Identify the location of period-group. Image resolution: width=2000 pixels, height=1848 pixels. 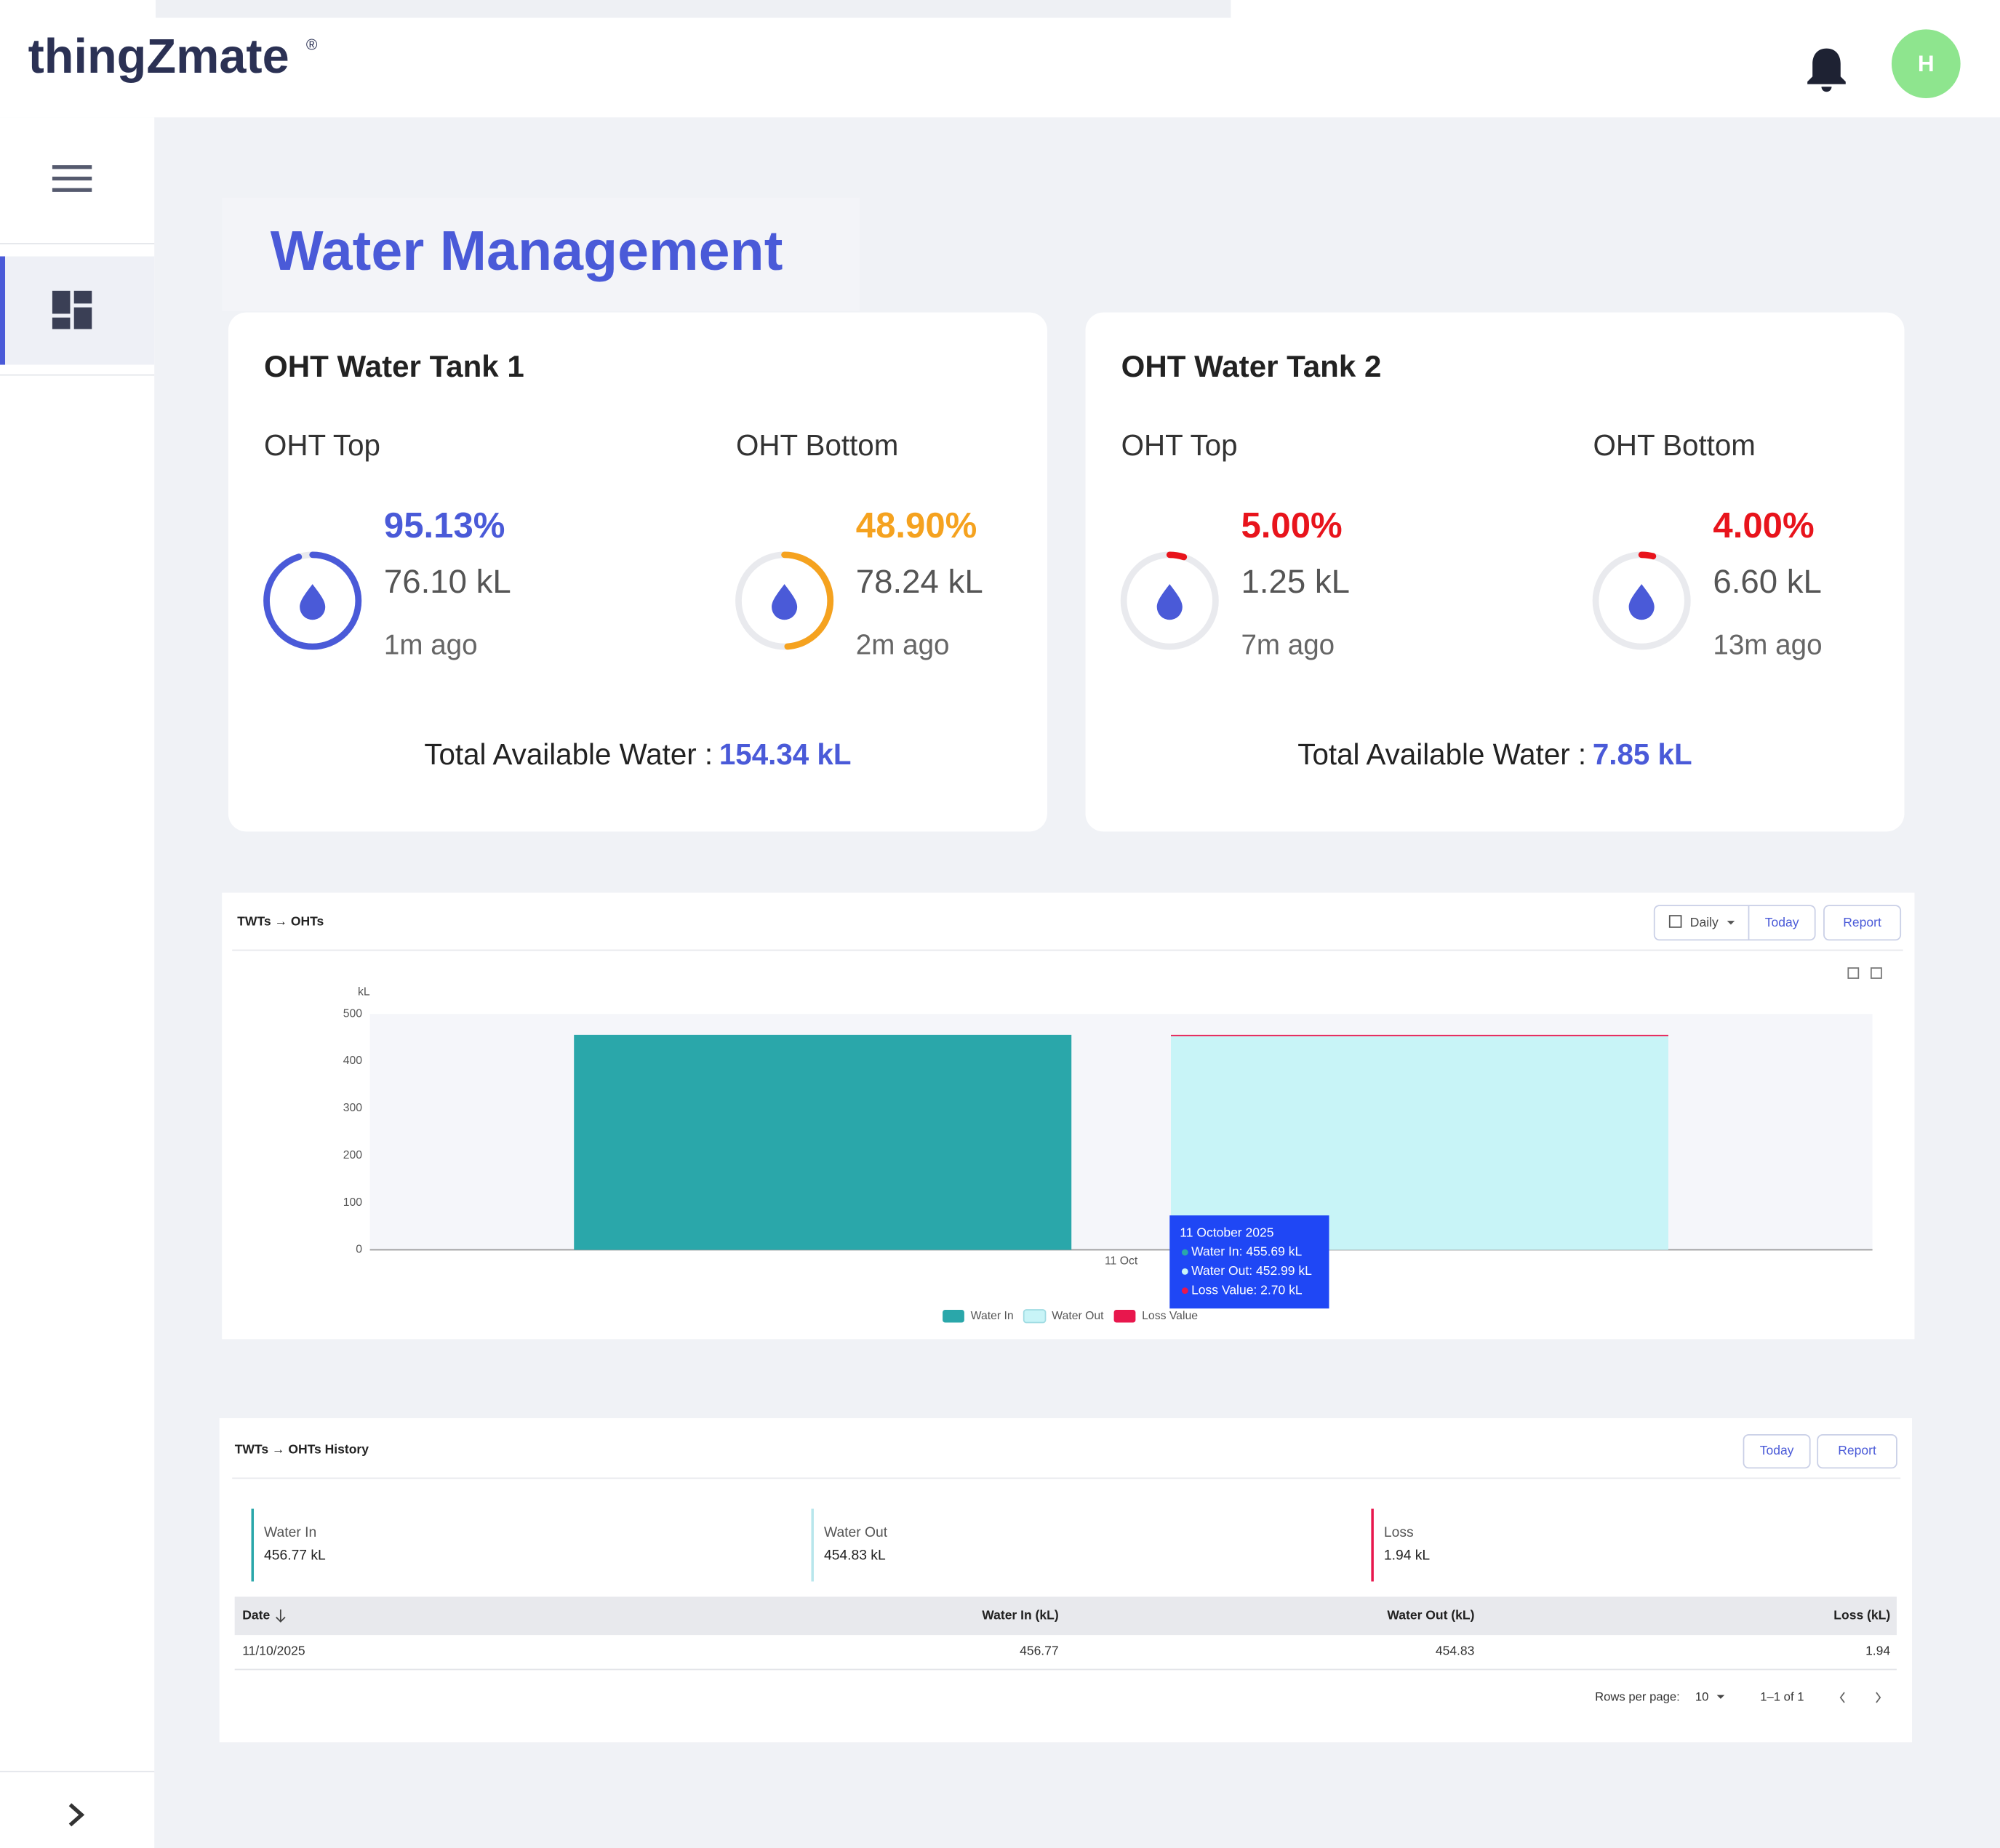
(1734, 923).